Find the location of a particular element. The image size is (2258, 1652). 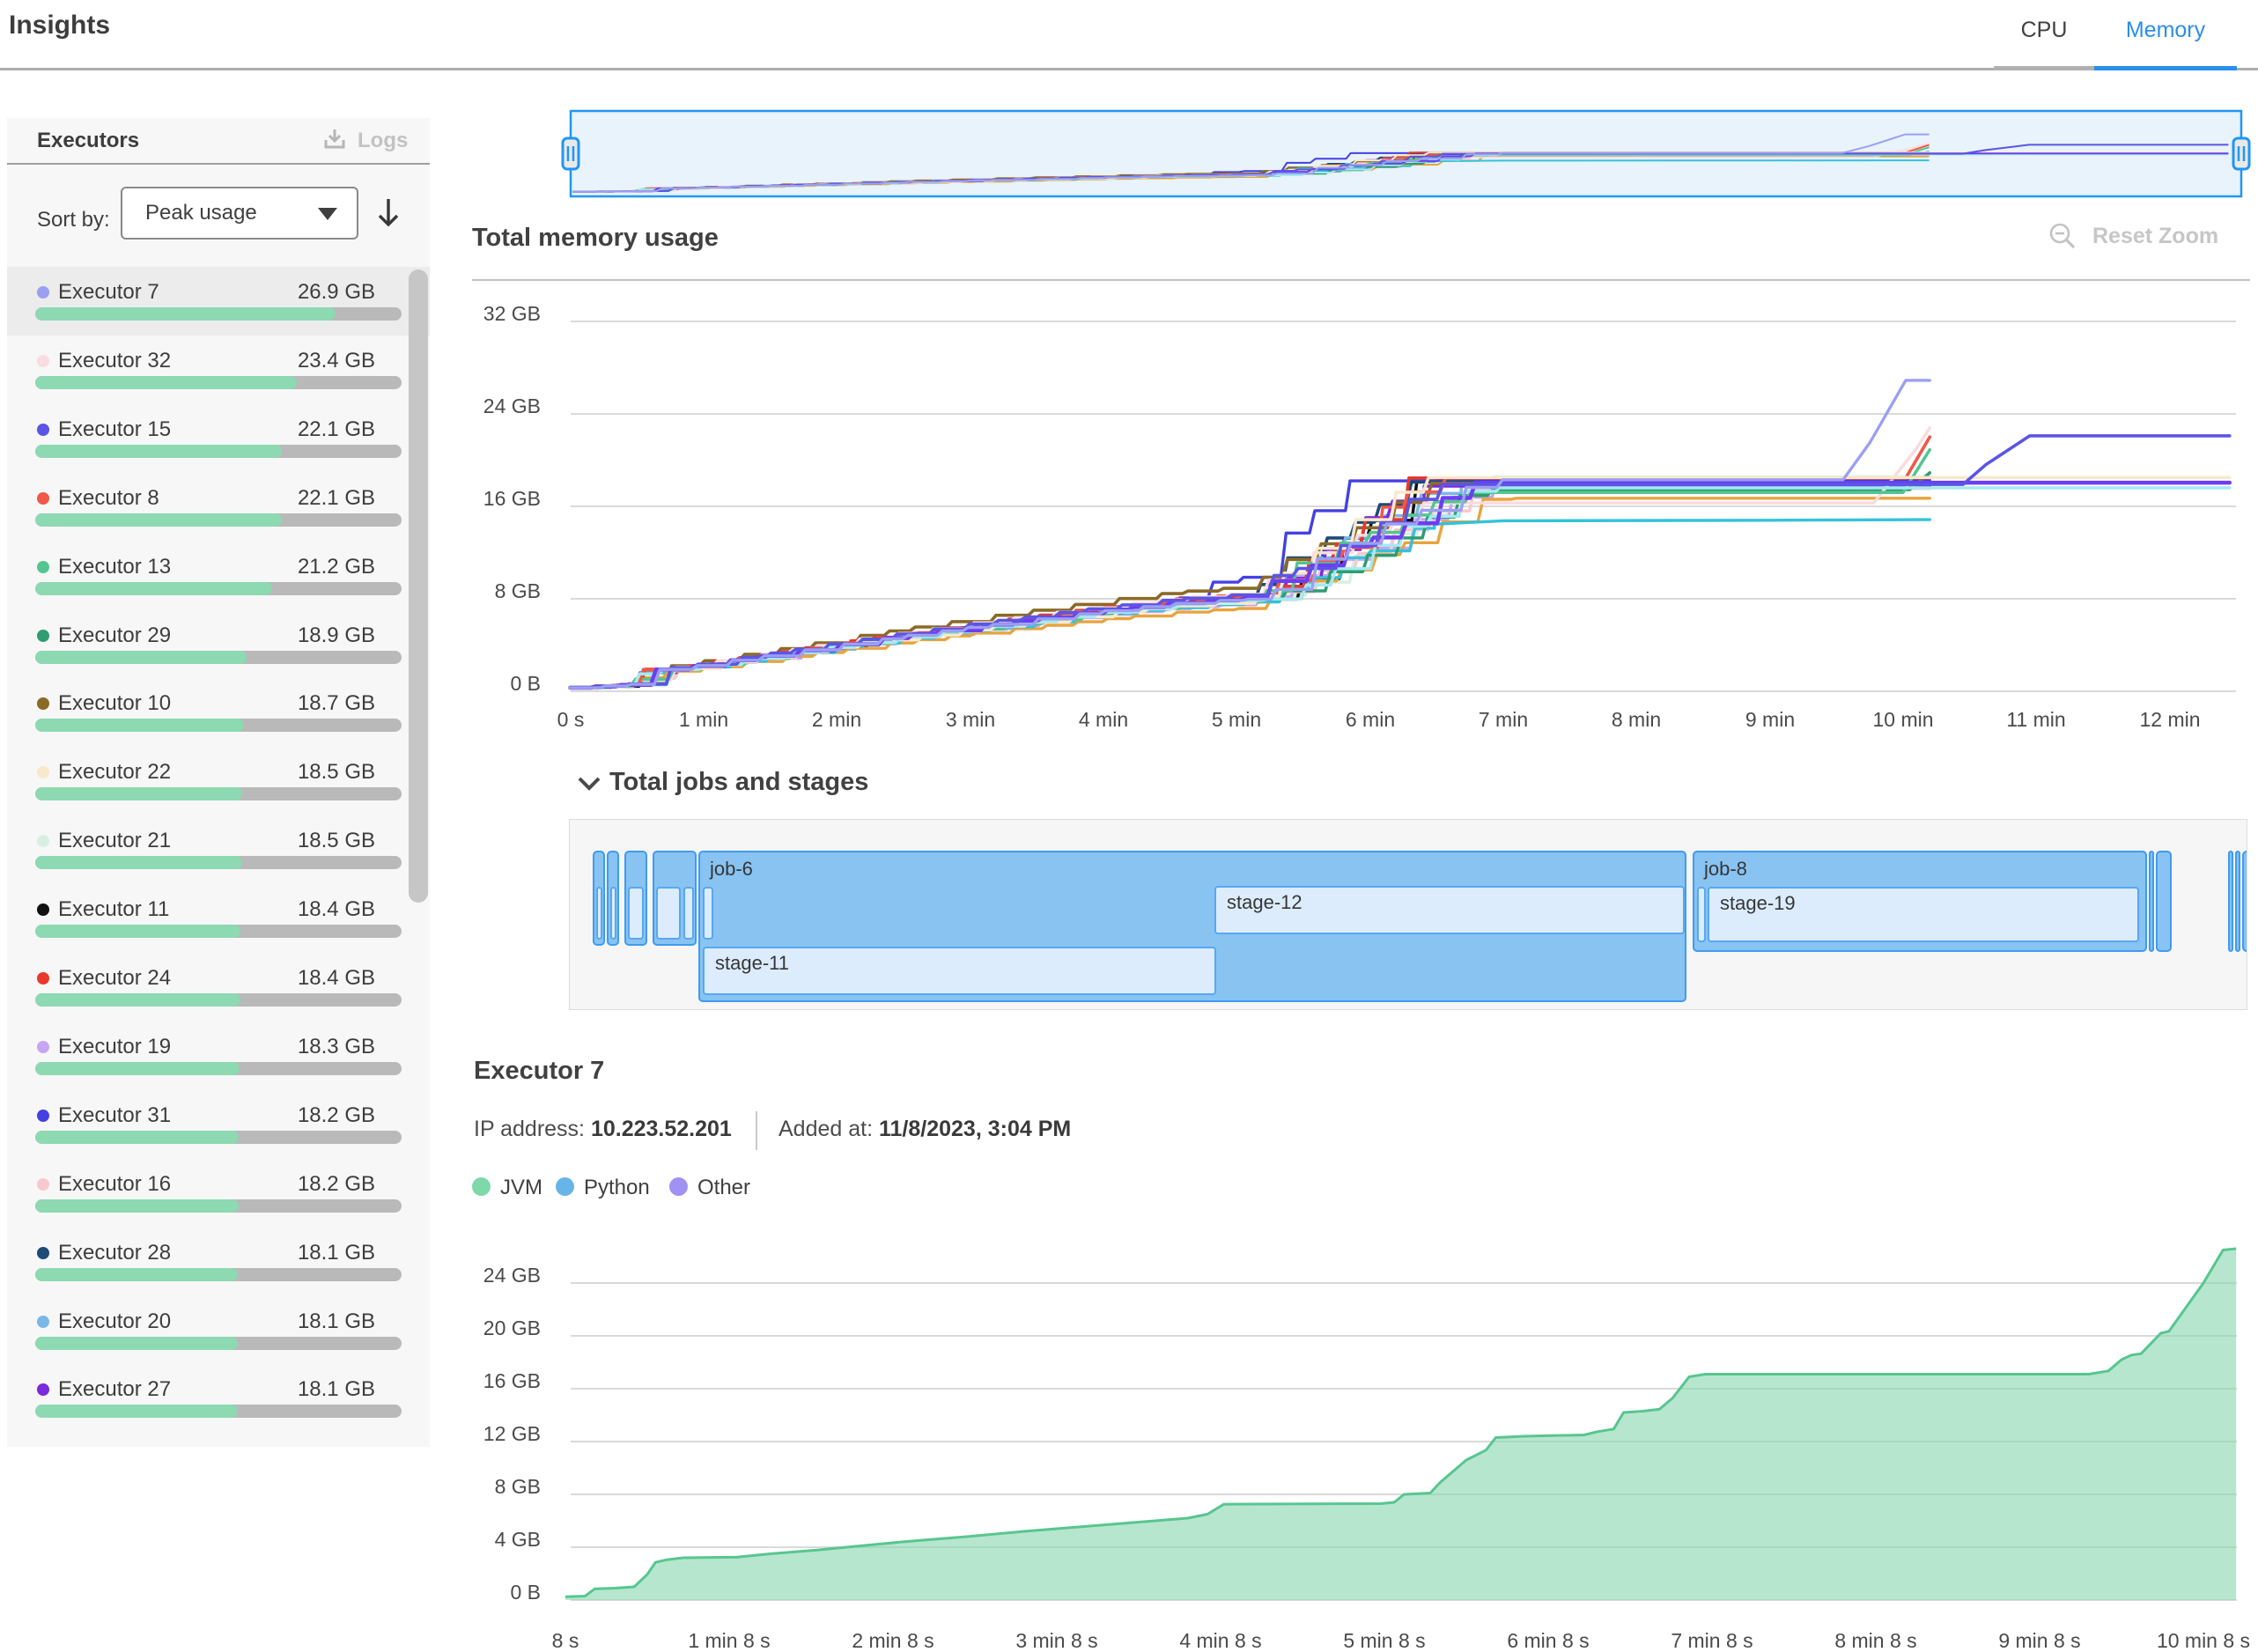

svg-text: 6 min 8 s is located at coordinates (1548, 1641).